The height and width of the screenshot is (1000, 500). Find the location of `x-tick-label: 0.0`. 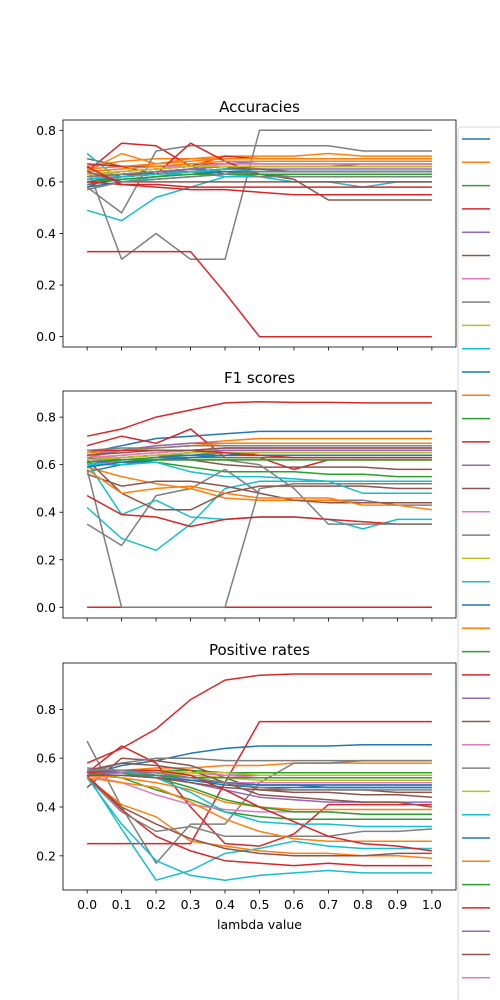

x-tick-label: 0.0 is located at coordinates (87, 904).